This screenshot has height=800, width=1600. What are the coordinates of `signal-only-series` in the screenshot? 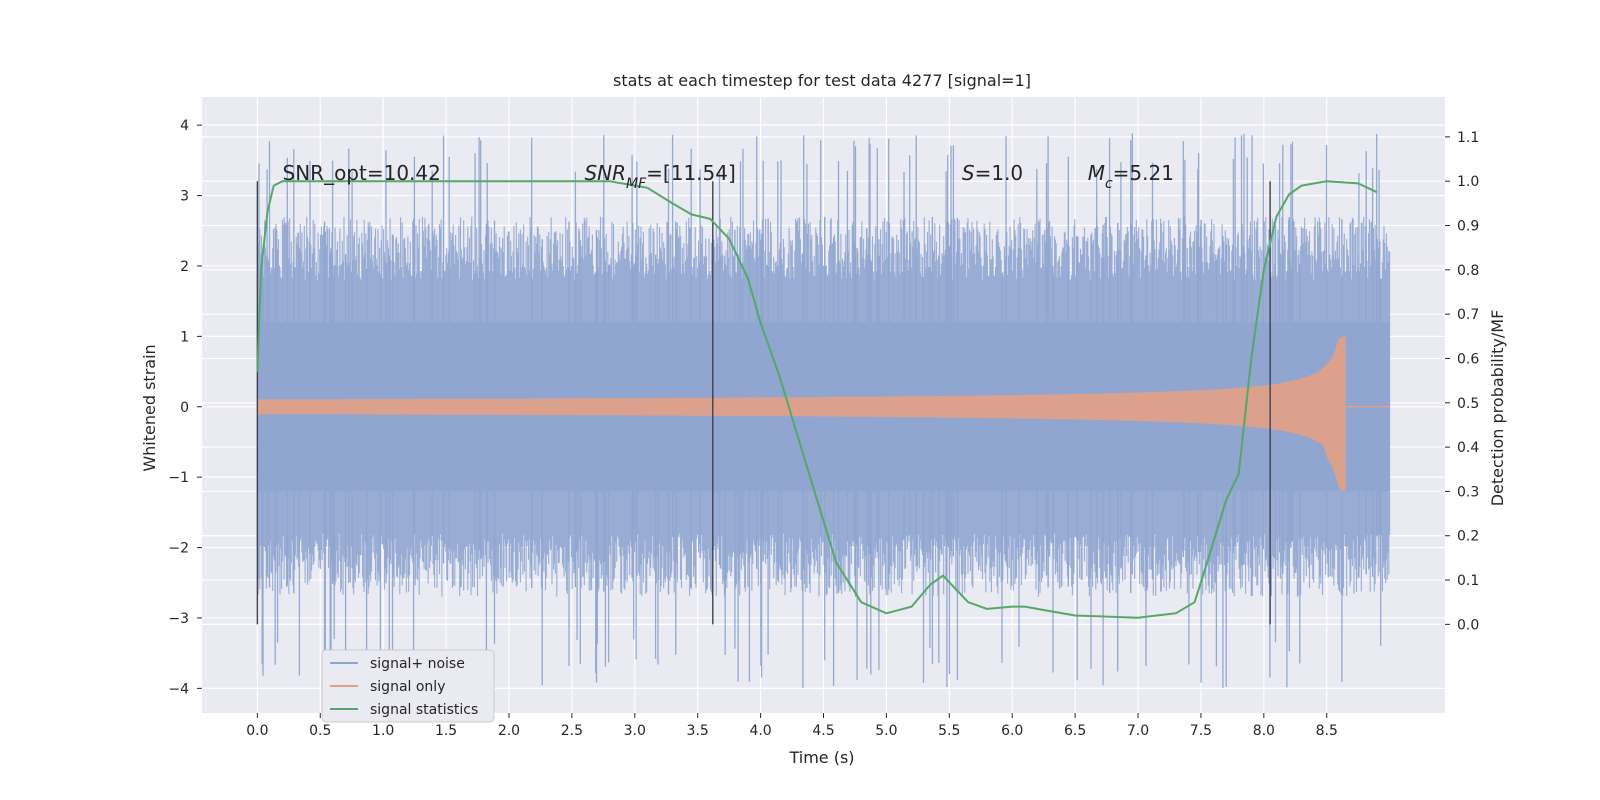 It's located at (823, 414).